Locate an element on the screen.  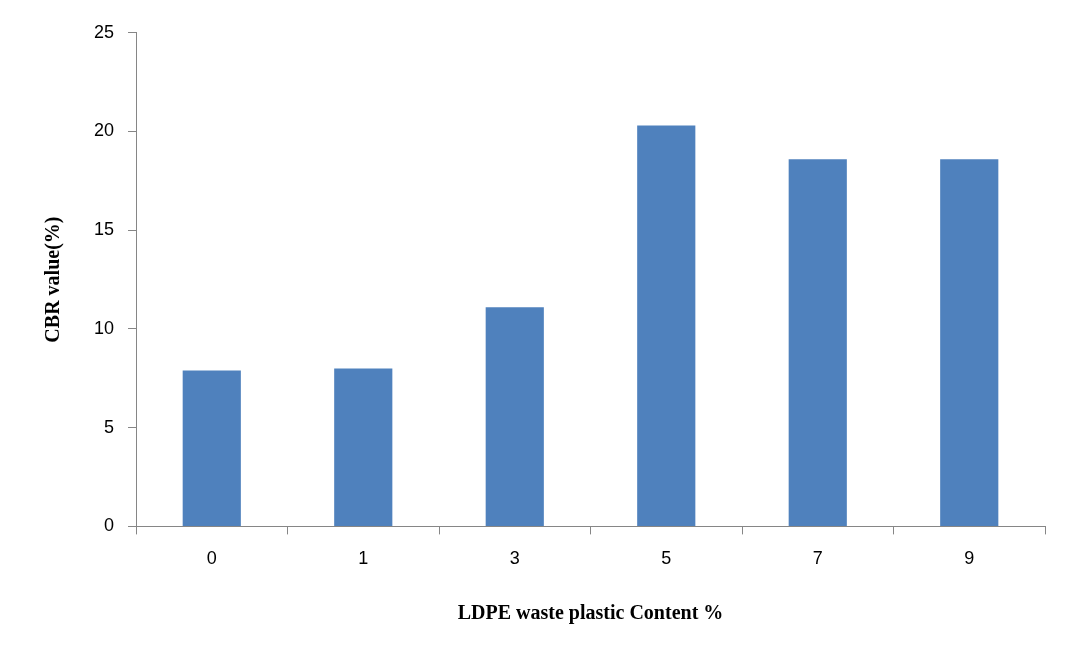
y-tick-label: 15 is located at coordinates (104, 229).